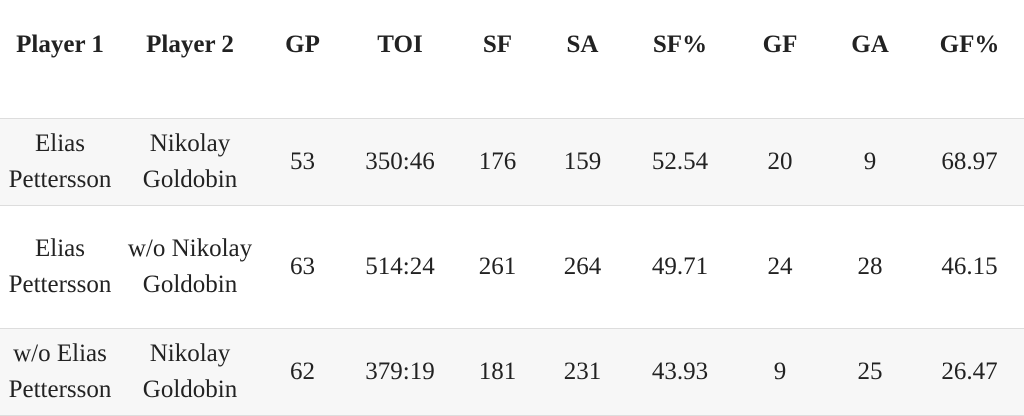 The width and height of the screenshot is (1024, 416). Describe the element at coordinates (400, 372) in the screenshot. I see `table-cell: 379:19` at that location.